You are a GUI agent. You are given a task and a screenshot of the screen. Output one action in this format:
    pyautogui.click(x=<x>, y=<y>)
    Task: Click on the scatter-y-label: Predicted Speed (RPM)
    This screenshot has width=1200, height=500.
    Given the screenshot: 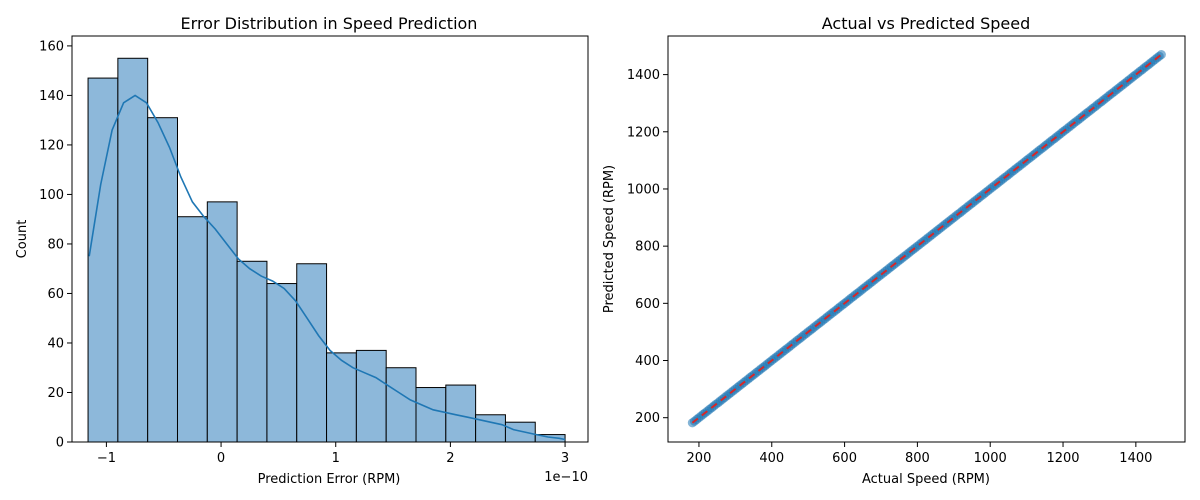 What is the action you would take?
    pyautogui.click(x=609, y=239)
    